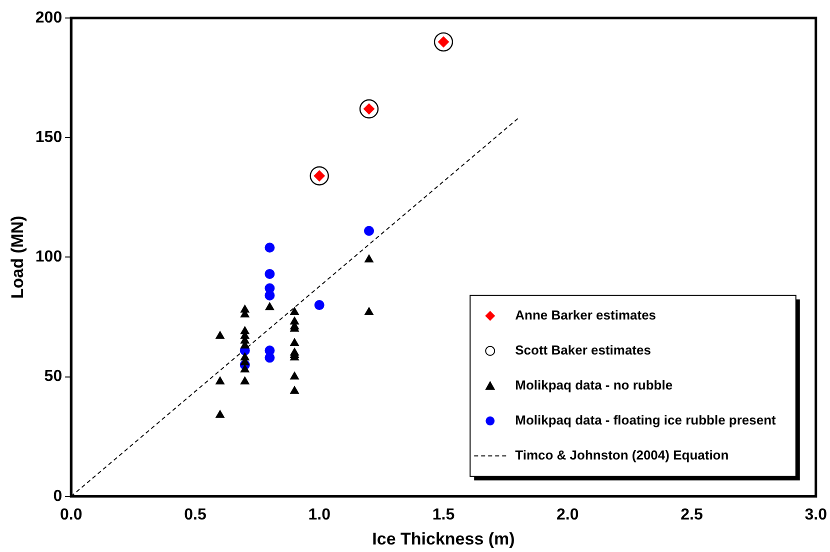  Describe the element at coordinates (583, 350) in the screenshot. I see `legend-label: Scott Baker estimates` at that location.